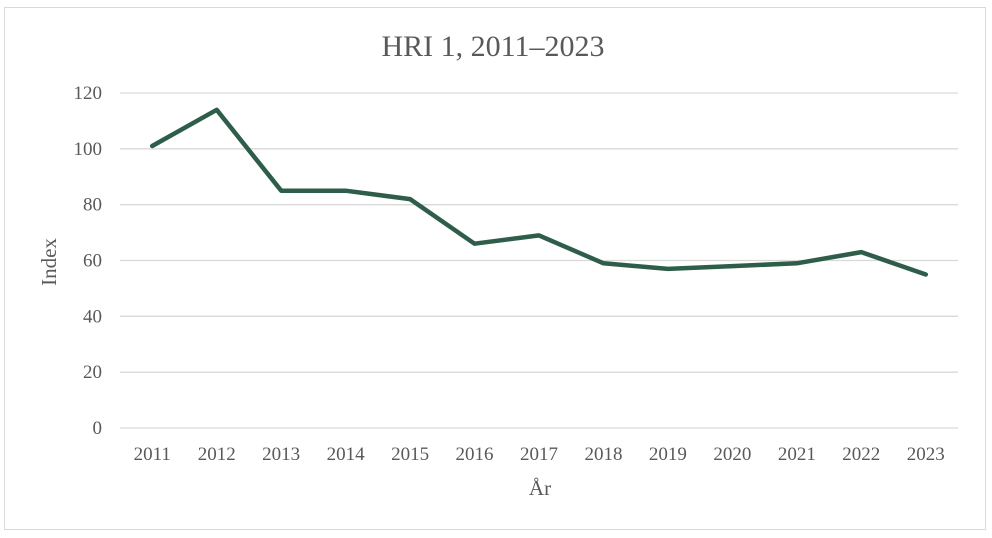 This screenshot has width=992, height=538. I want to click on x-tick-label: 2017, so click(539, 454).